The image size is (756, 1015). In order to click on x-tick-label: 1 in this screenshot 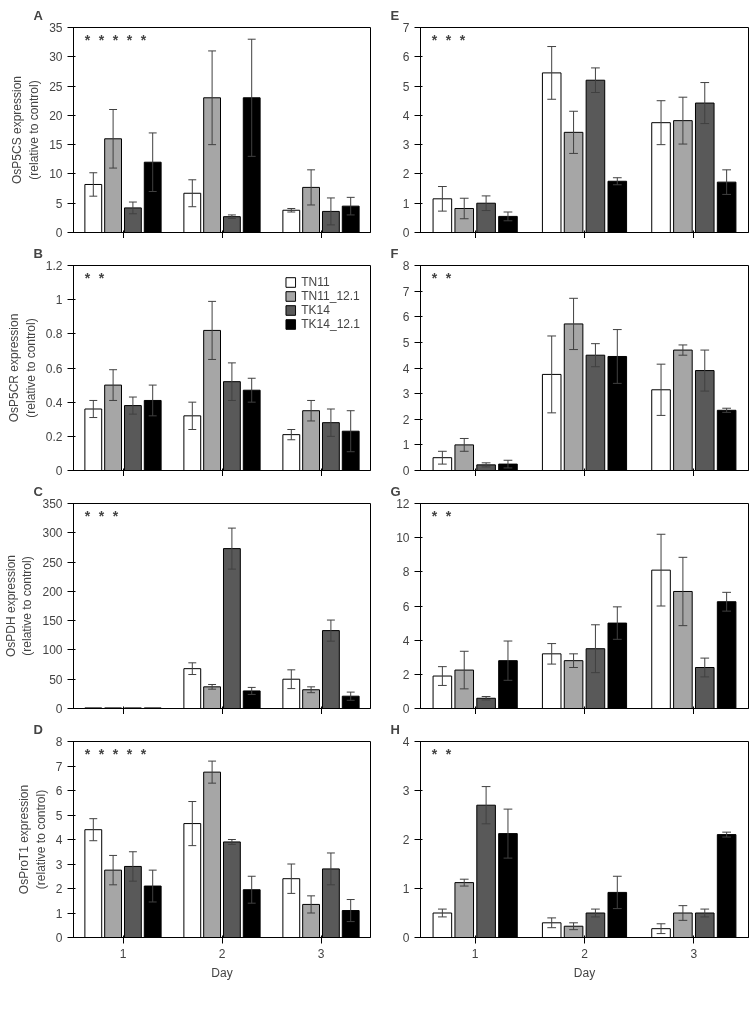, I will do `click(123, 953)`.